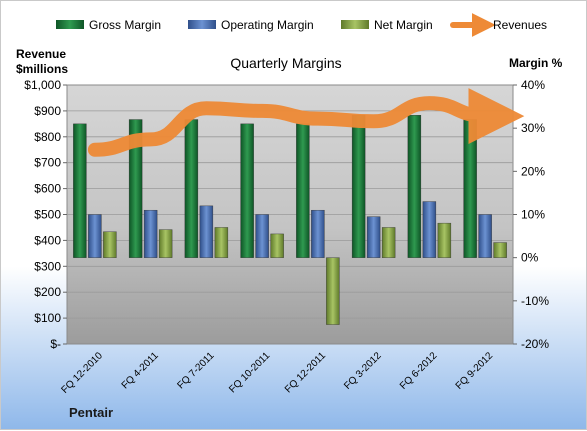 Image resolution: width=587 pixels, height=431 pixels. I want to click on y-left-tick-label: $200, so click(47, 292).